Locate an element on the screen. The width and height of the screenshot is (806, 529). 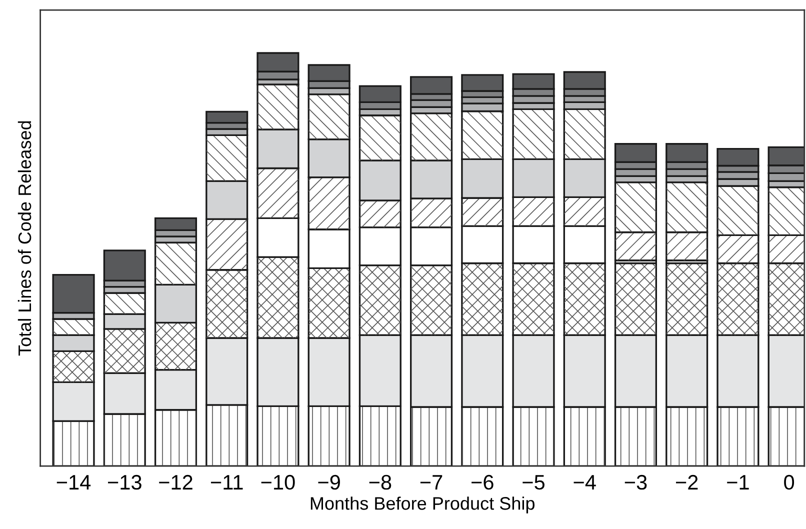
x-tick-label: −11 is located at coordinates (226, 482).